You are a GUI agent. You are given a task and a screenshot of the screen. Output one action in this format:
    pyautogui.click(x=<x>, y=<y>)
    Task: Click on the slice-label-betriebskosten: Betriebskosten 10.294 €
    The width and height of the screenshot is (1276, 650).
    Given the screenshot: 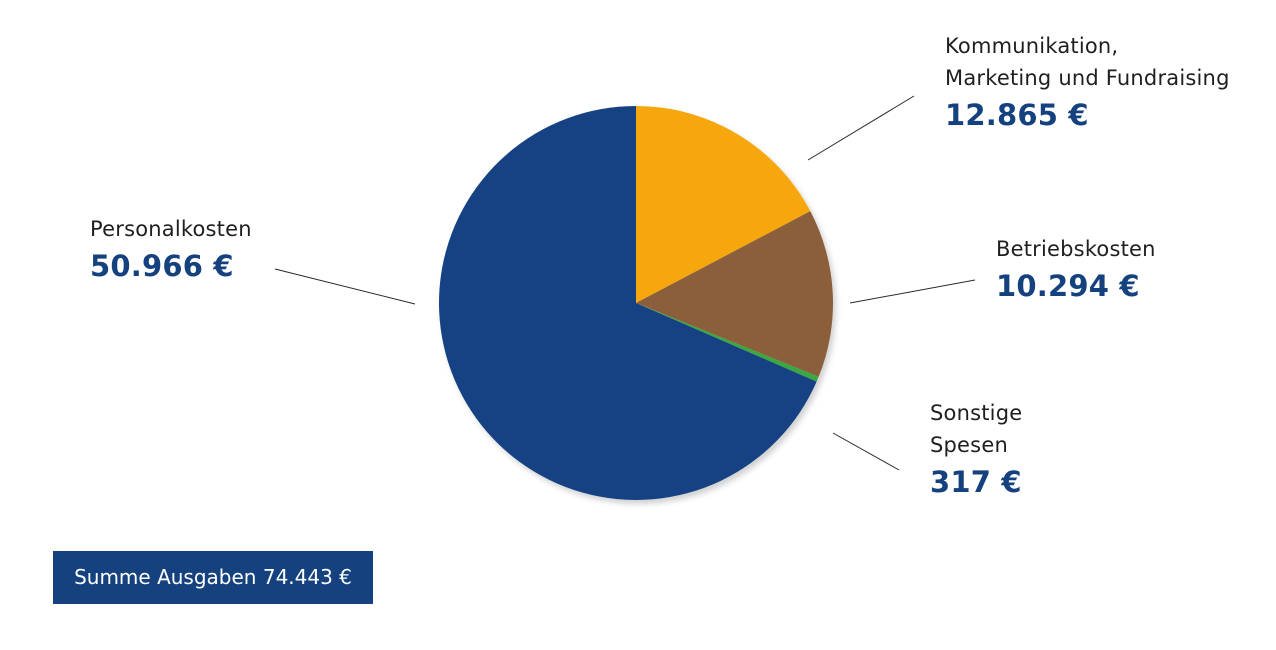 What is the action you would take?
    pyautogui.click(x=1076, y=269)
    